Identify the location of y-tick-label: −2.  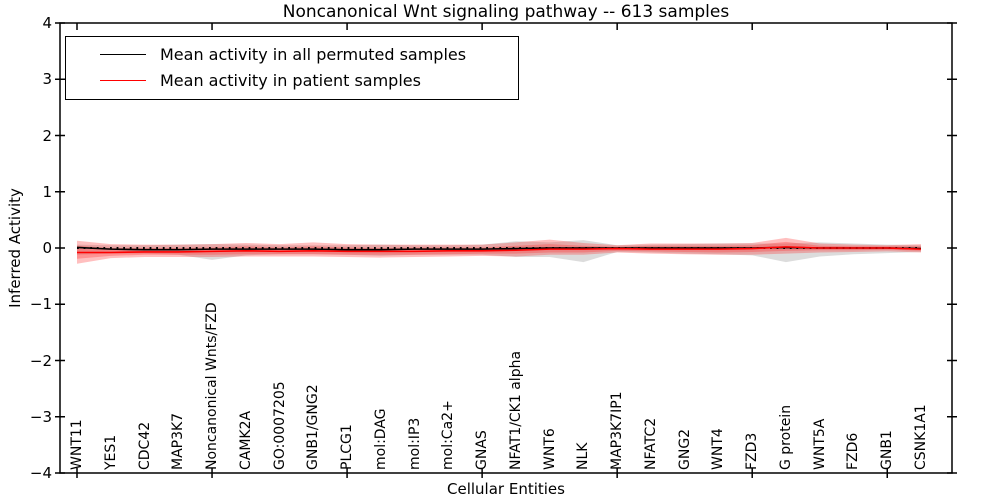
(40, 360).